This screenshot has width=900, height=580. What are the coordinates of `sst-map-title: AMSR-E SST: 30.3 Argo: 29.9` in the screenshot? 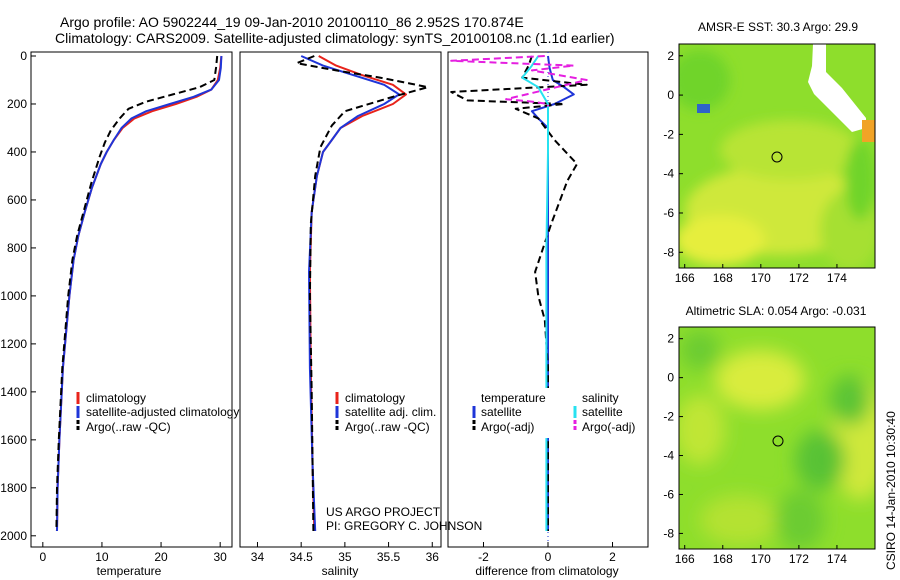 It's located at (778, 27).